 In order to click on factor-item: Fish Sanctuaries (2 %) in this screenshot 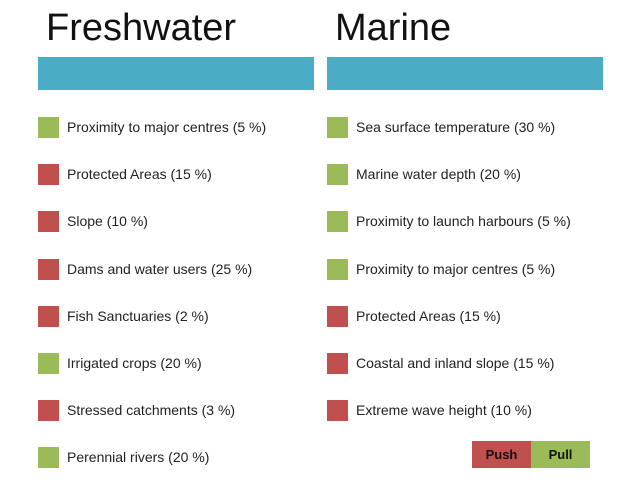, I will do `click(152, 329)`.